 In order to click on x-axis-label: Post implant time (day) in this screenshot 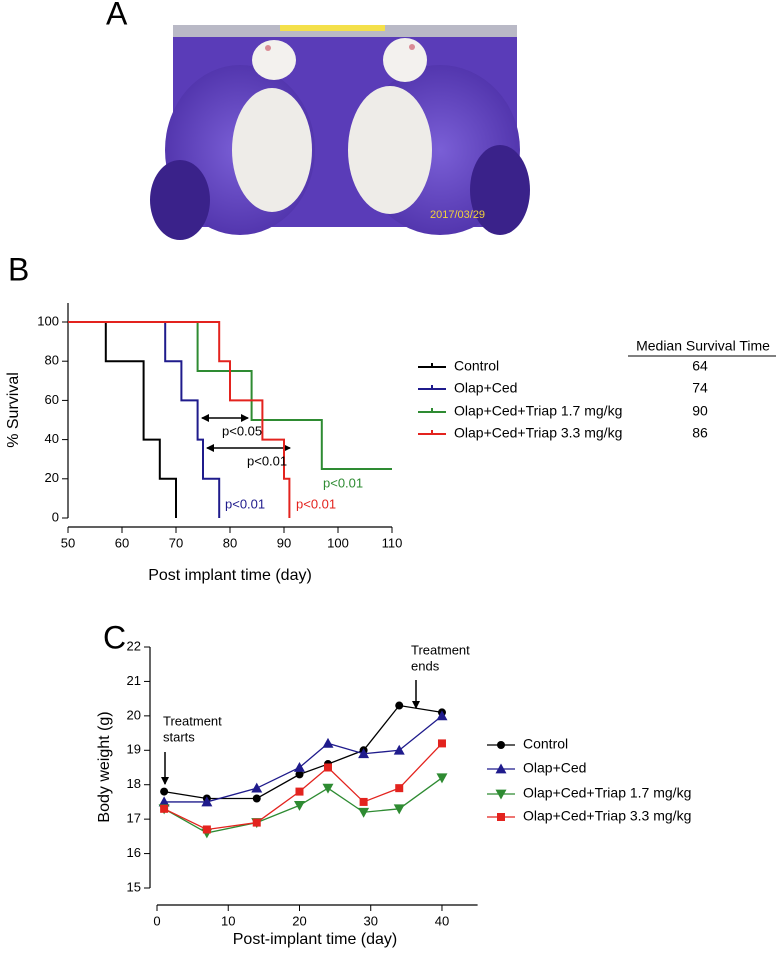, I will do `click(230, 575)`.